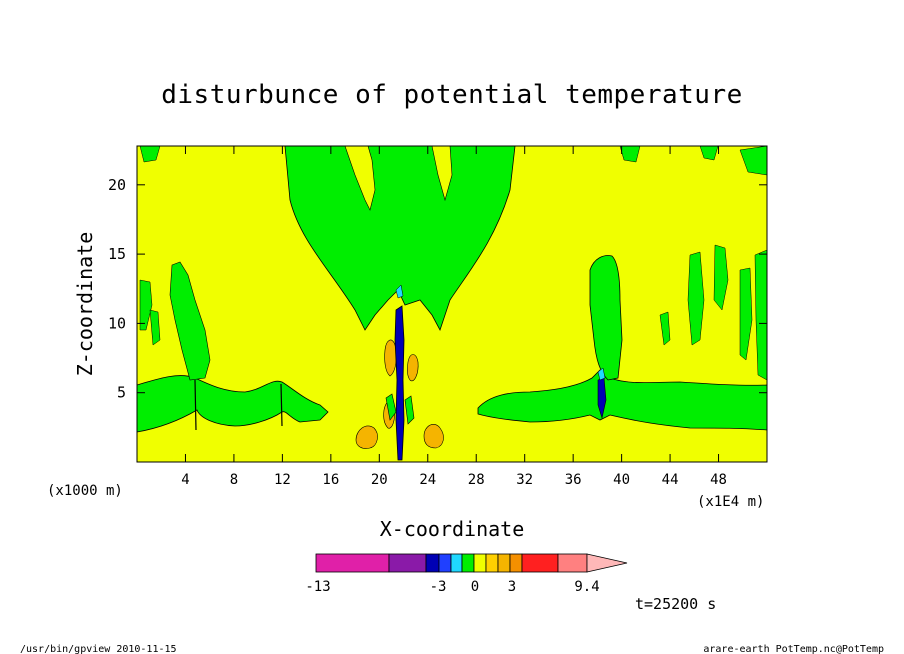 This screenshot has height=654, width=904. I want to click on top-left-green-patch, so click(150, 154).